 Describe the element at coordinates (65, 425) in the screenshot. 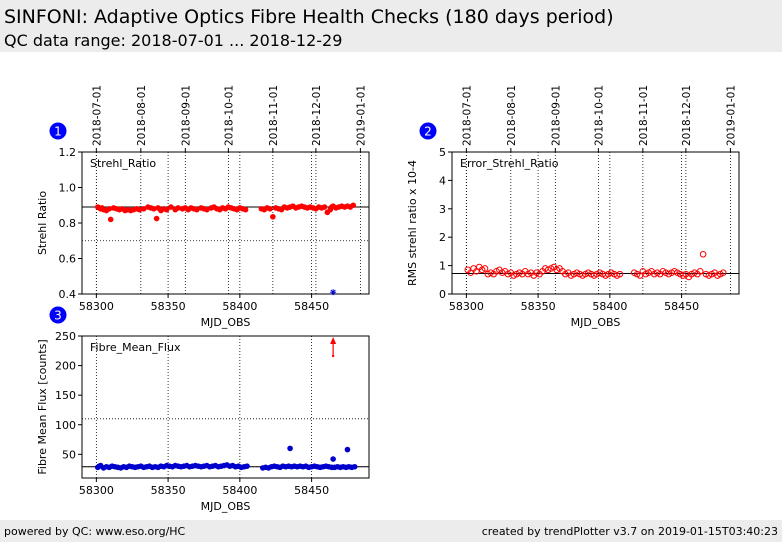

I see `y-tick-label: 100` at that location.